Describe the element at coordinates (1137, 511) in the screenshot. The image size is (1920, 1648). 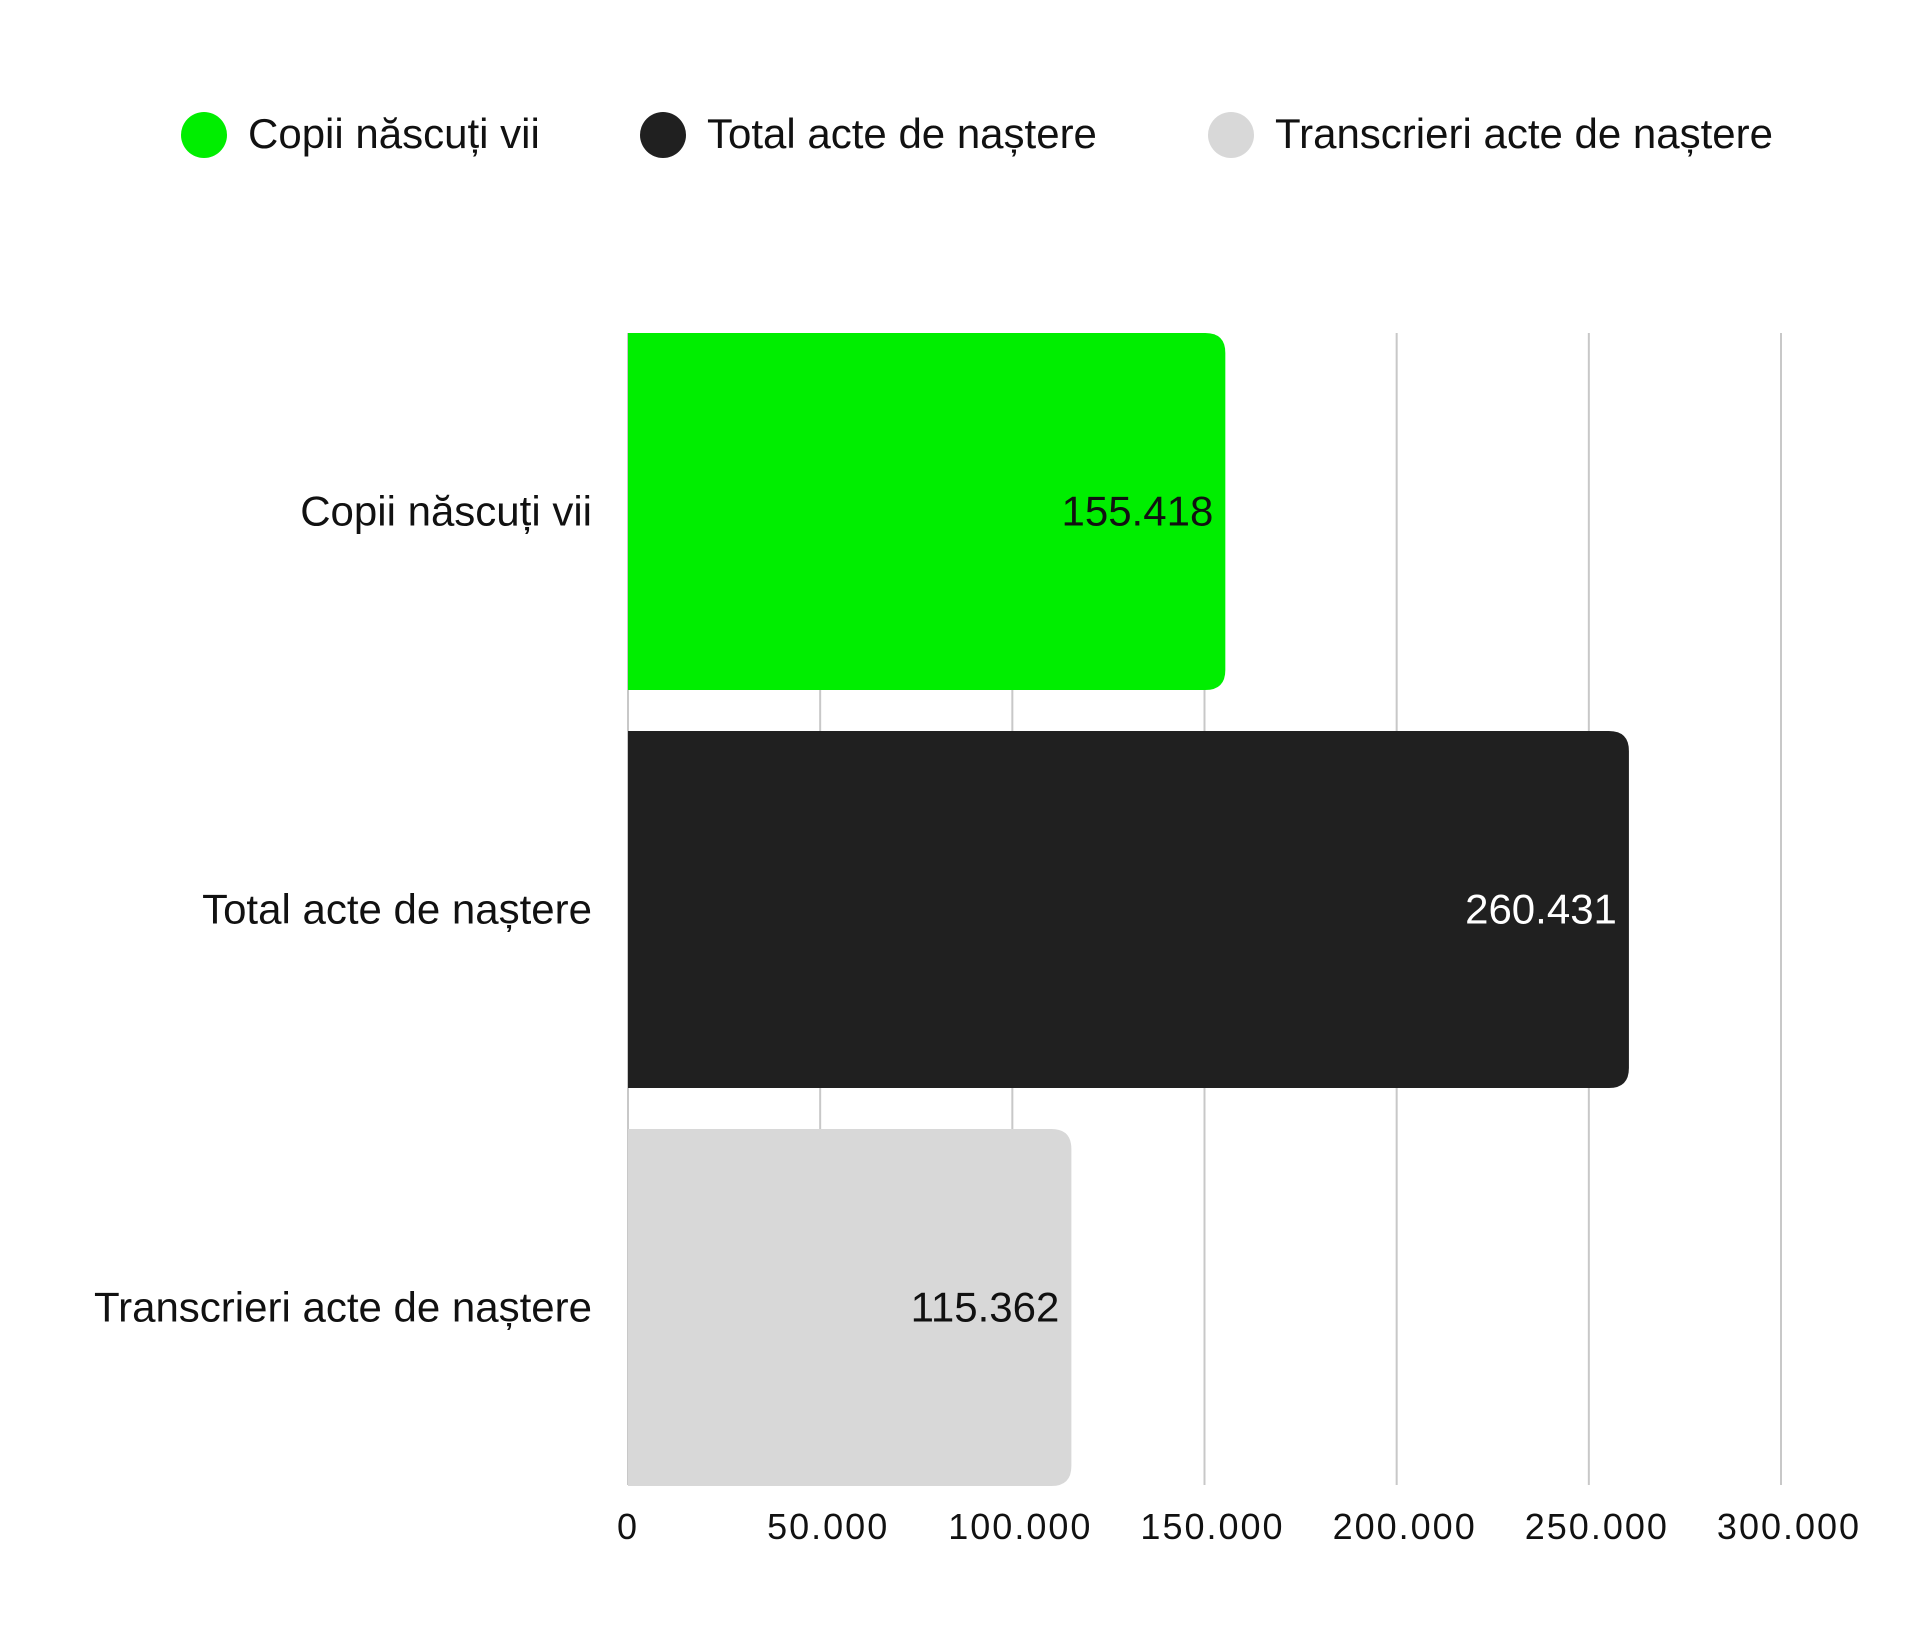
I see `bar-value-label: 155.418` at that location.